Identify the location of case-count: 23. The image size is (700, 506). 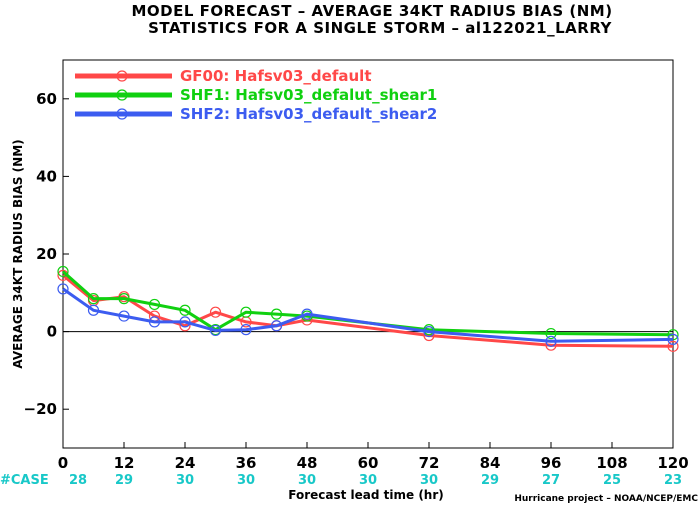
(673, 480).